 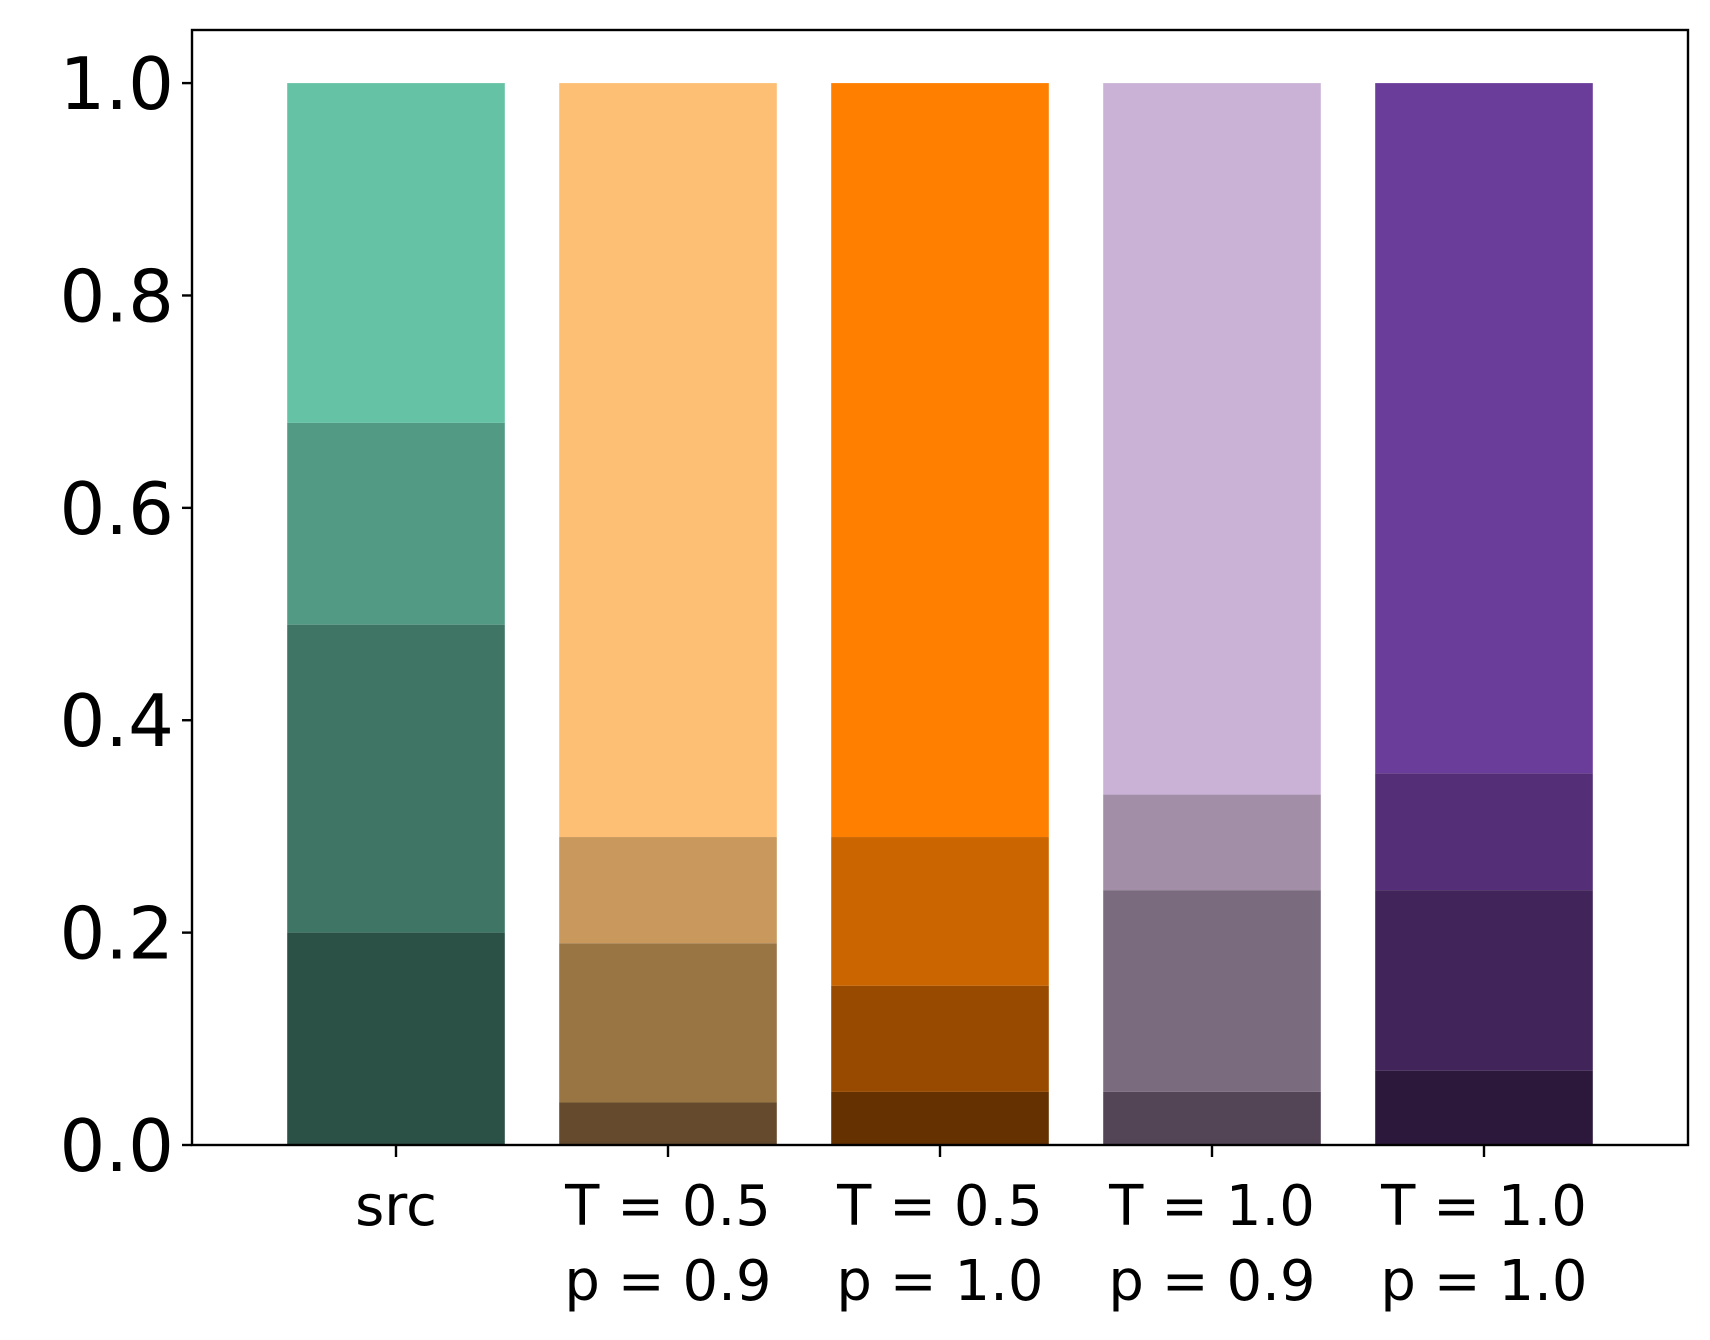 I want to click on x-tick-label-1-line2: p = 0.9, so click(x=667, y=1281).